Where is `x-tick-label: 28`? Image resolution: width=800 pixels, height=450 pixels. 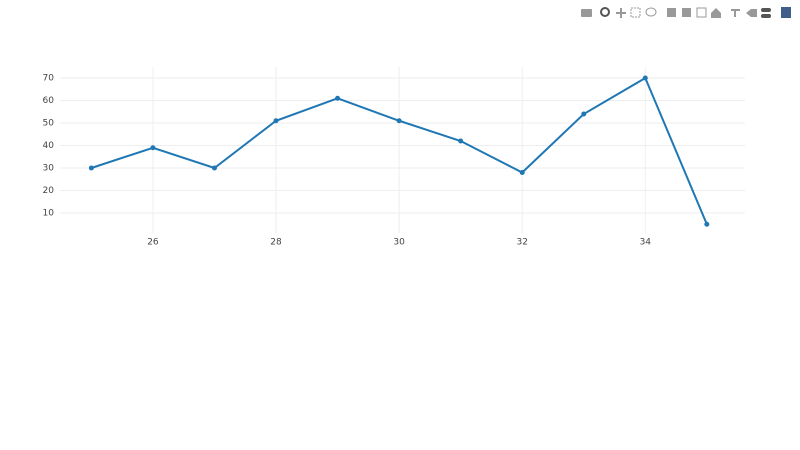
x-tick-label: 28 is located at coordinates (276, 243).